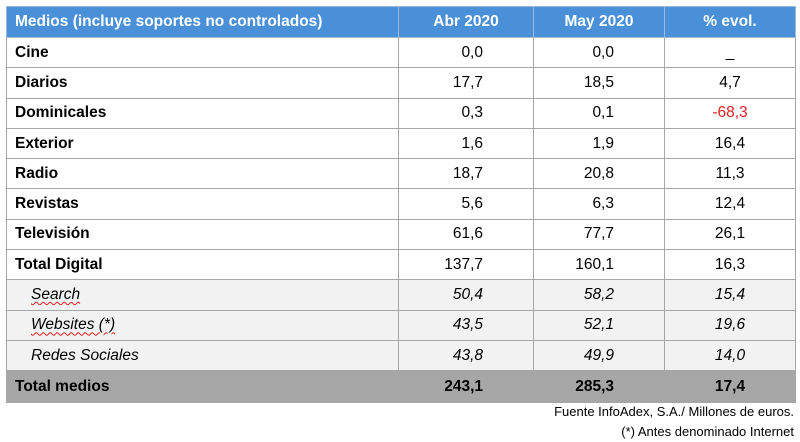 This screenshot has width=800, height=442. I want to click on header-medios: Medios (incluye soportes no controlados), so click(202, 22).